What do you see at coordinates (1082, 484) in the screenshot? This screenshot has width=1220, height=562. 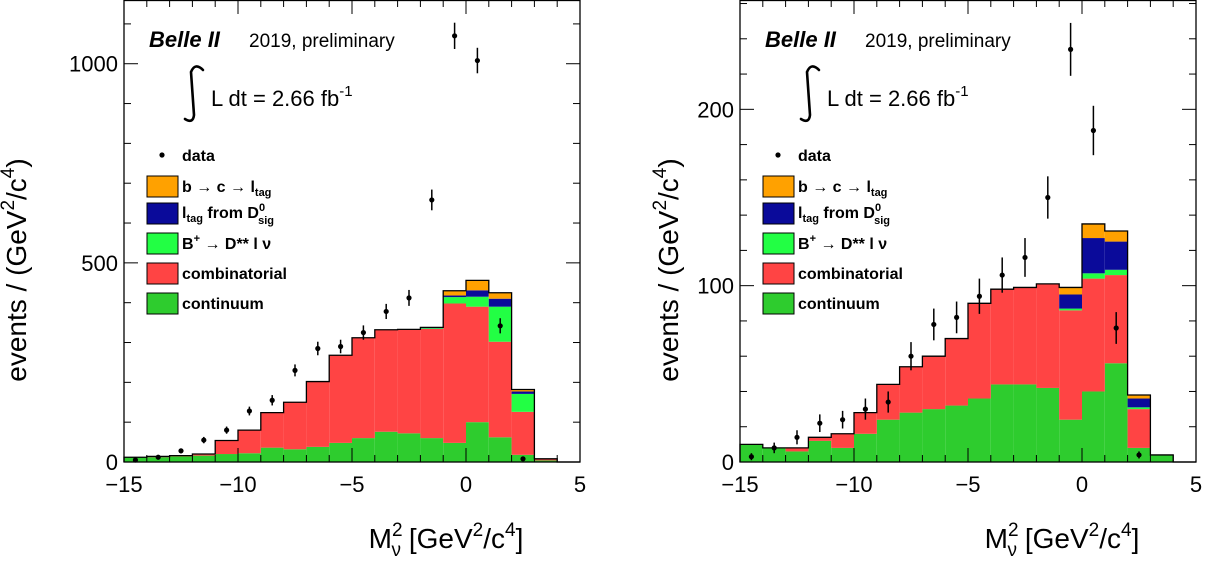 I see `x-tick-label: 0` at bounding box center [1082, 484].